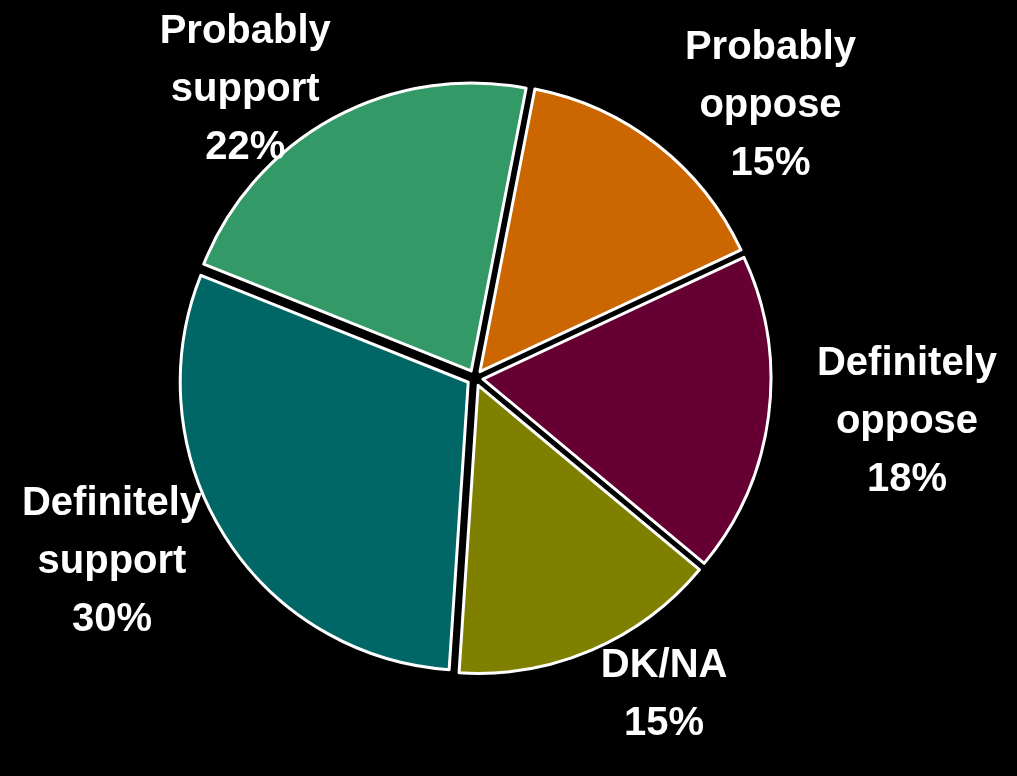  What do you see at coordinates (664, 662) in the screenshot?
I see `slice-label: DK/NA` at bounding box center [664, 662].